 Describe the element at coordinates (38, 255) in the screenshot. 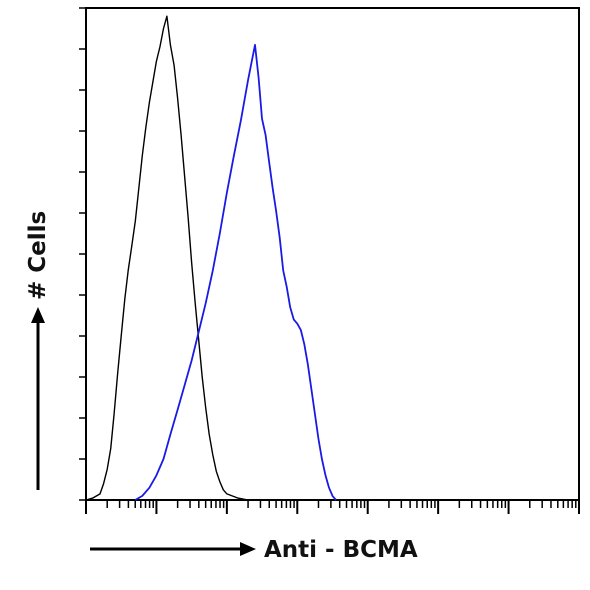

I see `y-axis-label: # Cells` at that location.